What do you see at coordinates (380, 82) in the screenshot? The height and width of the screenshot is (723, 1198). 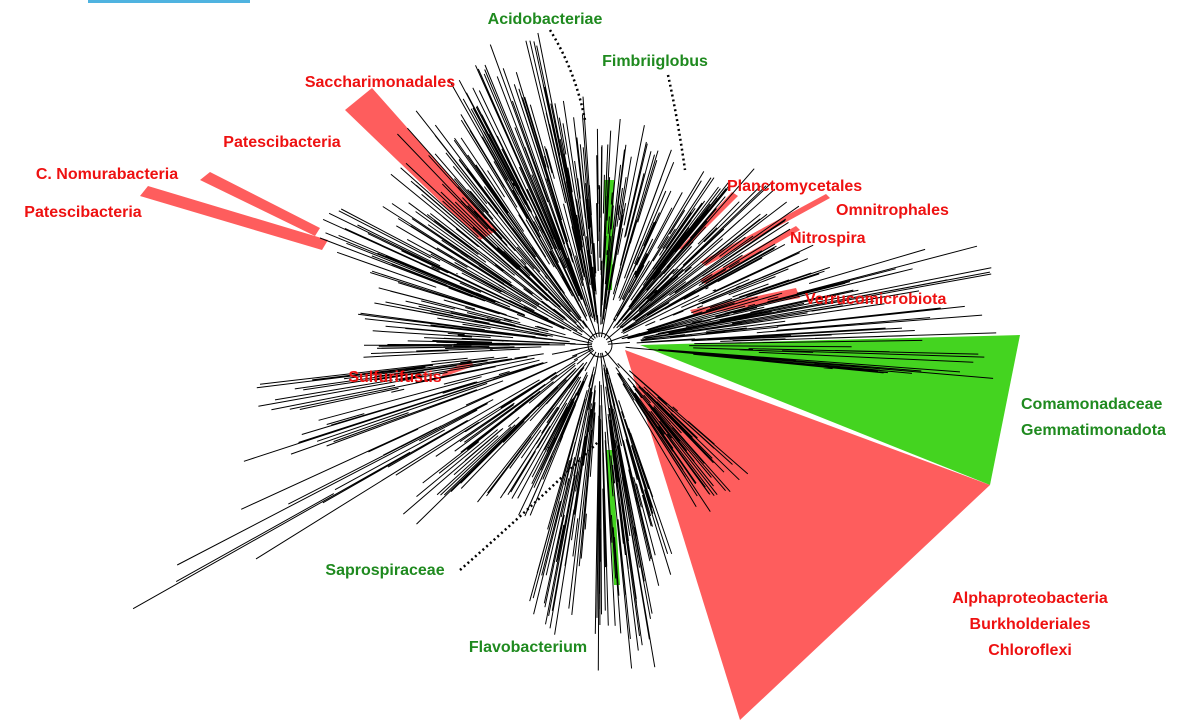 I see `label: Saccharimonadales` at bounding box center [380, 82].